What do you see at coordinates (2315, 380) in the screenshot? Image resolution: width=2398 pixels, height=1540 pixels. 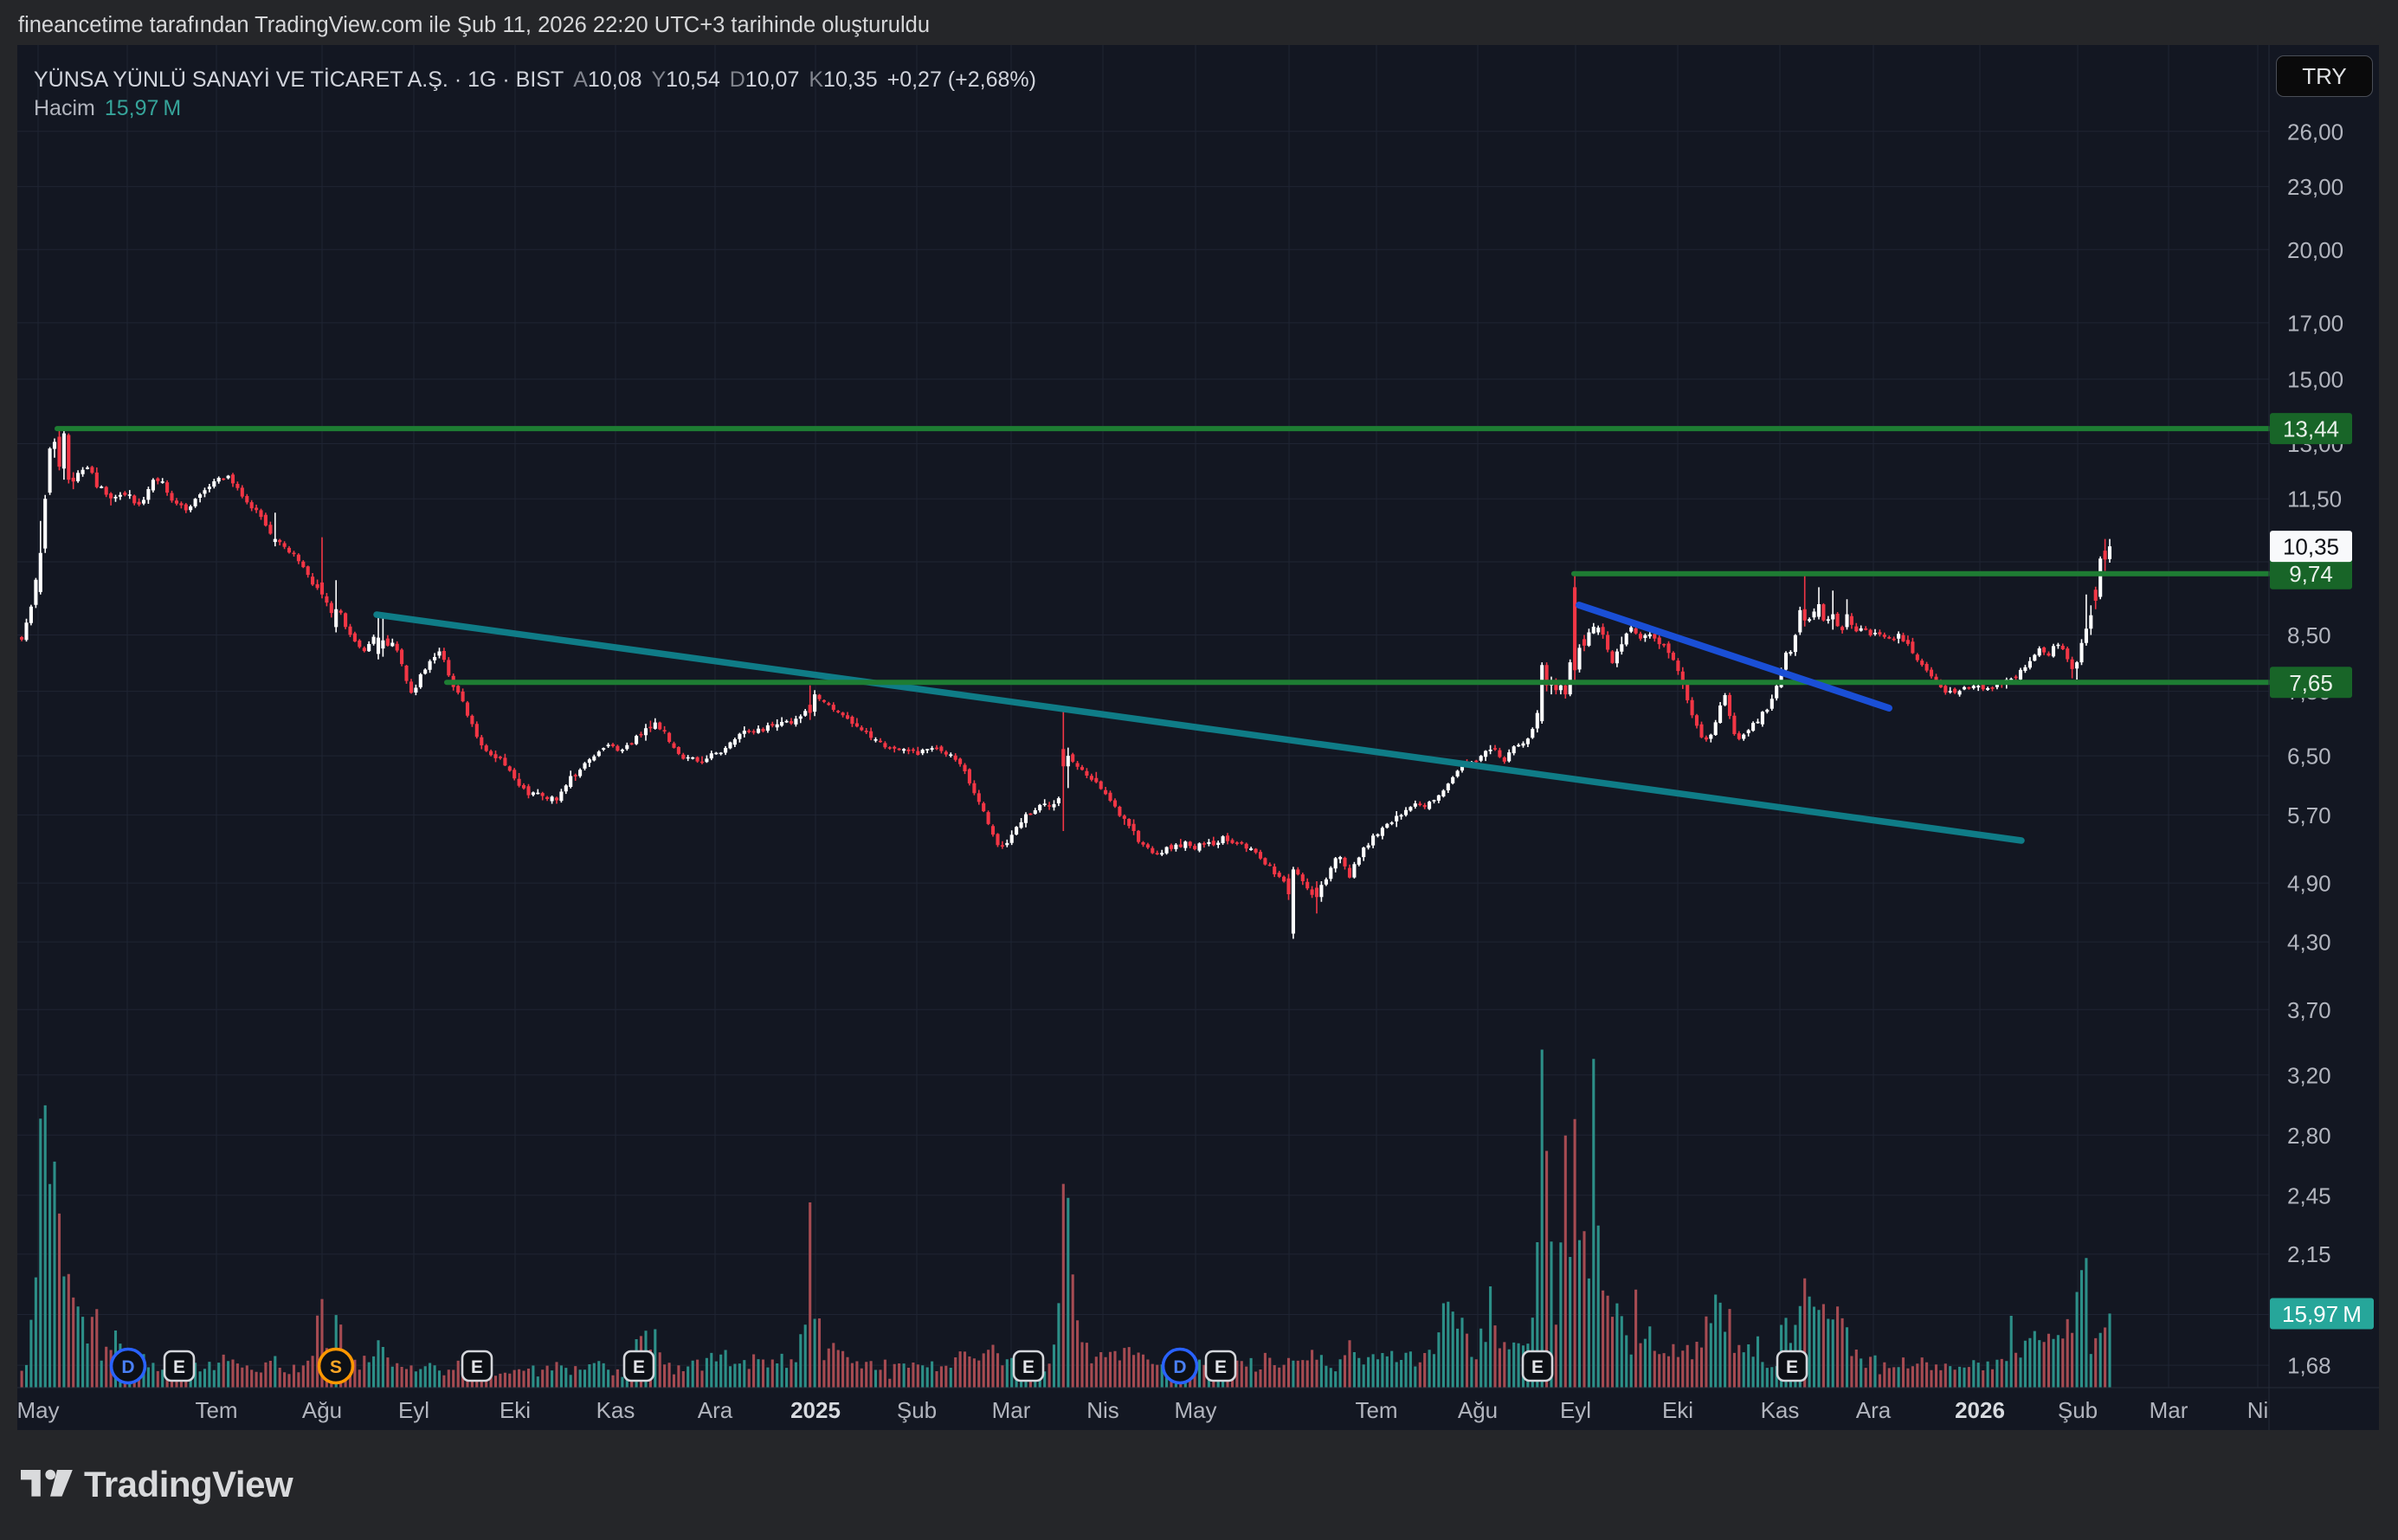 I see `svg-text: 15,00` at bounding box center [2315, 380].